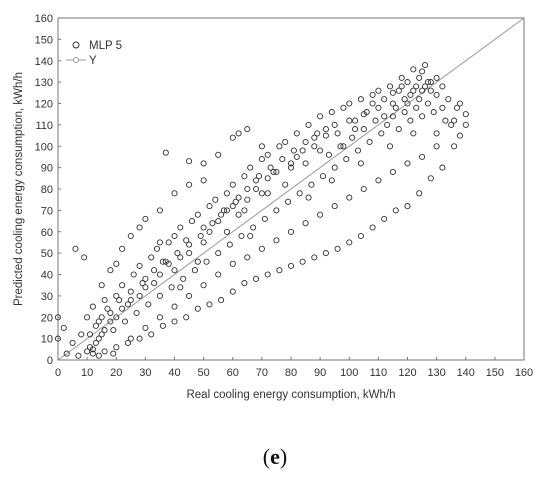 This screenshot has width=550, height=494. Describe the element at coordinates (266, 456) in the screenshot. I see `caption-open-paren: (` at that location.